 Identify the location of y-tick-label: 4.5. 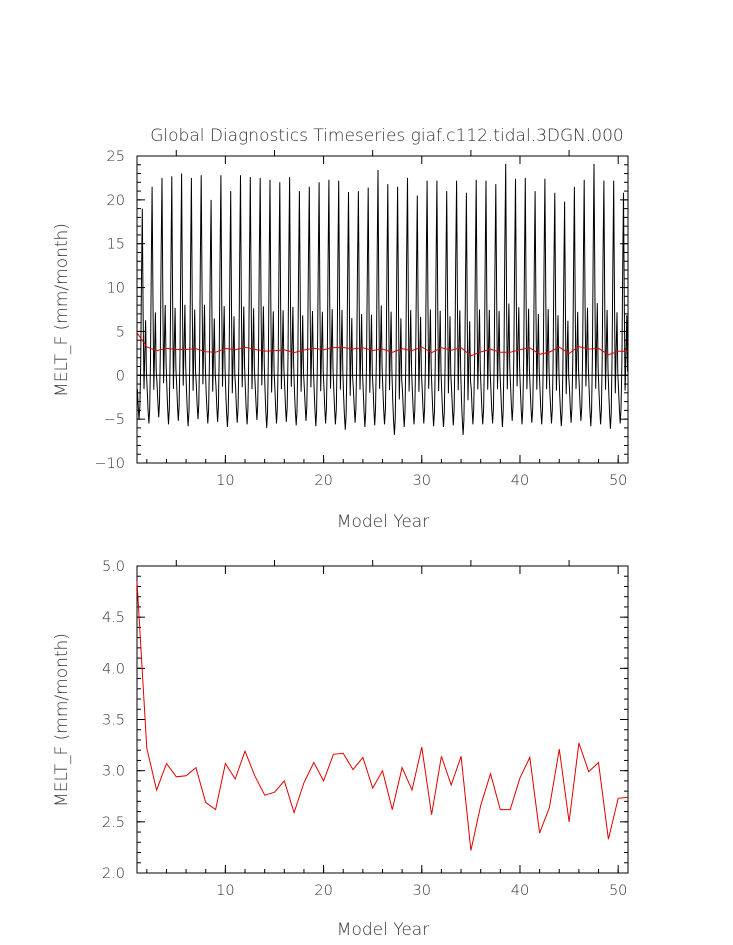
(113, 618).